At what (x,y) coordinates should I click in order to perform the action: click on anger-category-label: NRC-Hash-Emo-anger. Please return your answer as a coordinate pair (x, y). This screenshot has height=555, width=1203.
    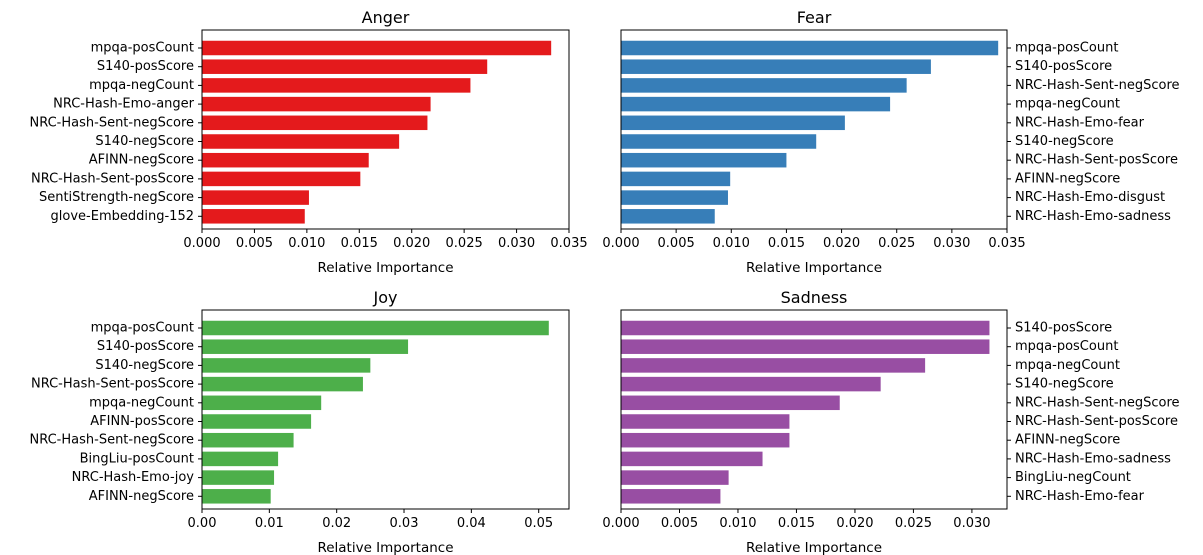
    Looking at the image, I should click on (124, 104).